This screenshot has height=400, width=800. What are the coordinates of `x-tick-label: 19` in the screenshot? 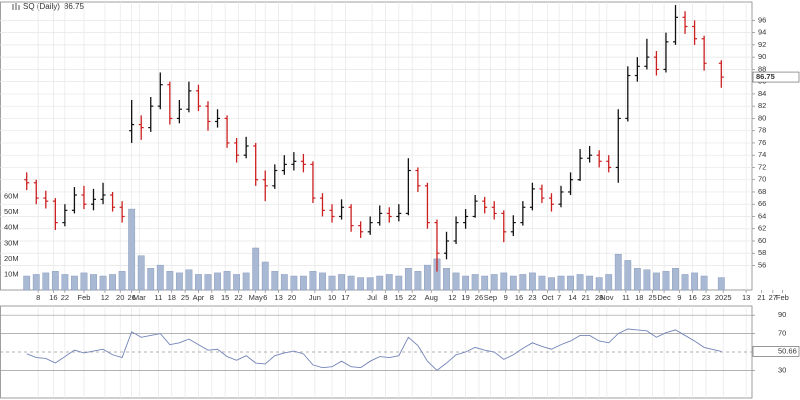 It's located at (465, 297).